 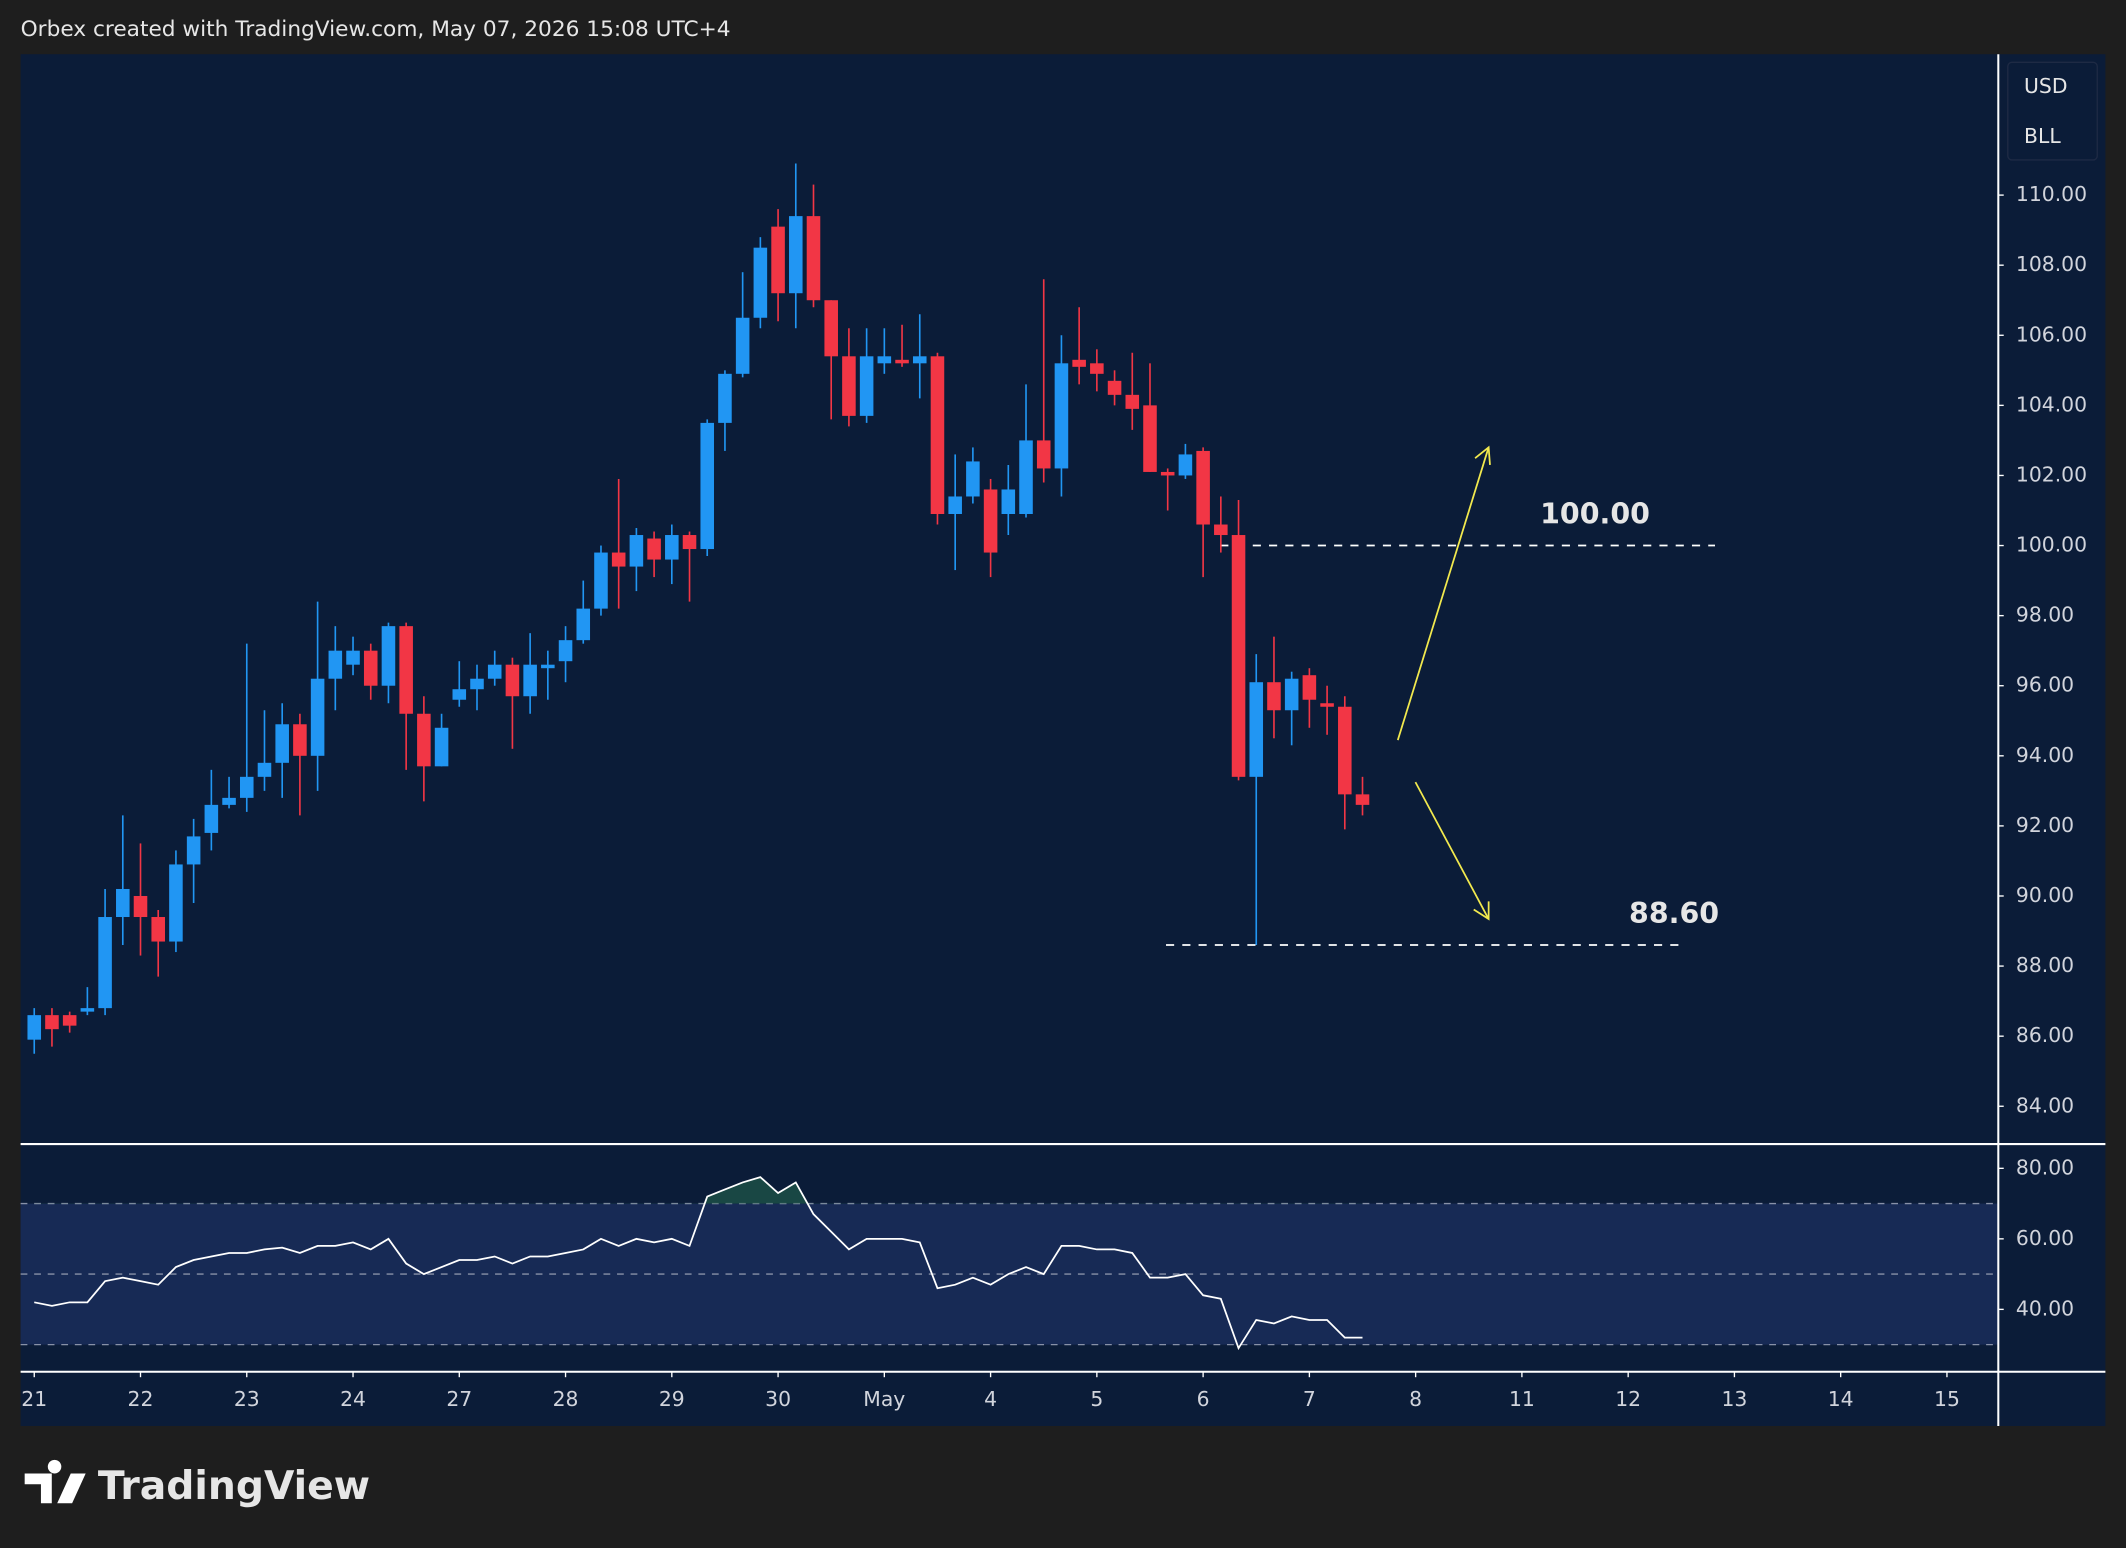 What do you see at coordinates (1481, 911) in the screenshot?
I see `arrow-down-head` at bounding box center [1481, 911].